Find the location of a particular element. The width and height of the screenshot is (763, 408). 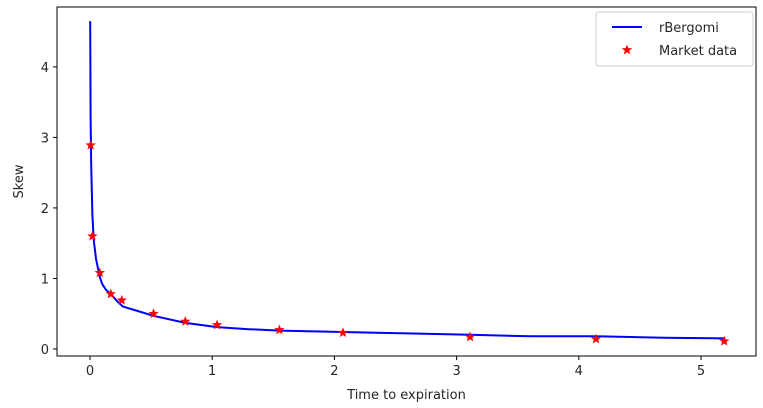

x-tick-label: 5 is located at coordinates (701, 371).